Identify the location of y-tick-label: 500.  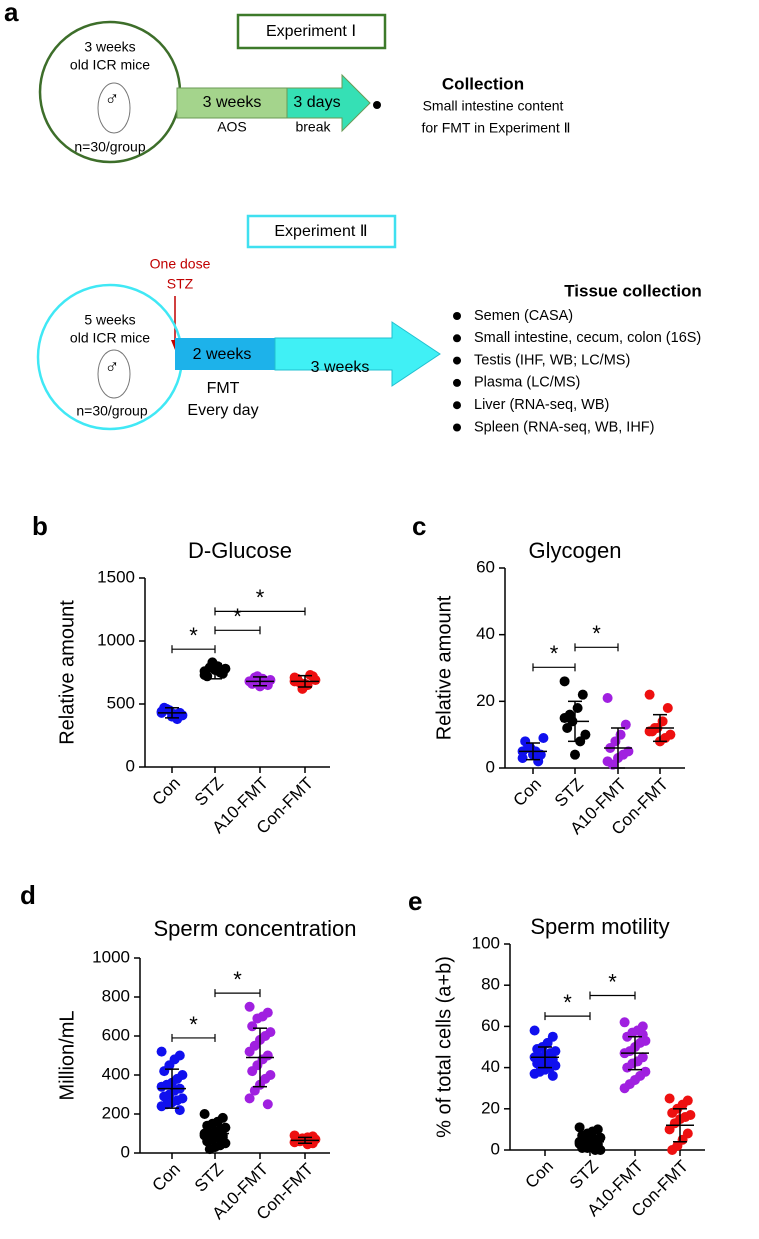
(121, 702).